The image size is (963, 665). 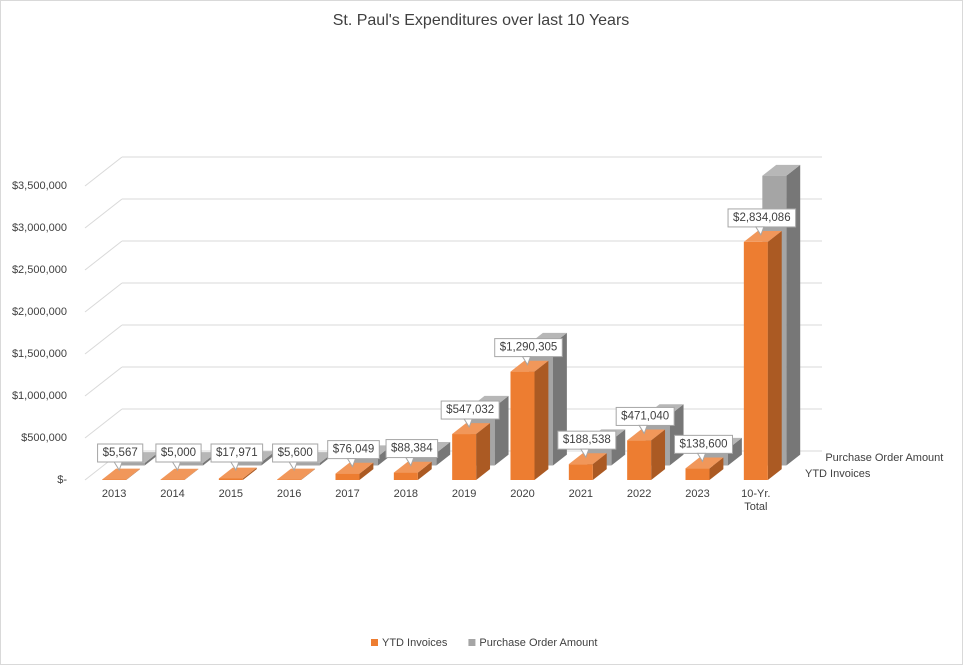 What do you see at coordinates (39, 354) in the screenshot?
I see `y-tick-label: $1,500,000` at bounding box center [39, 354].